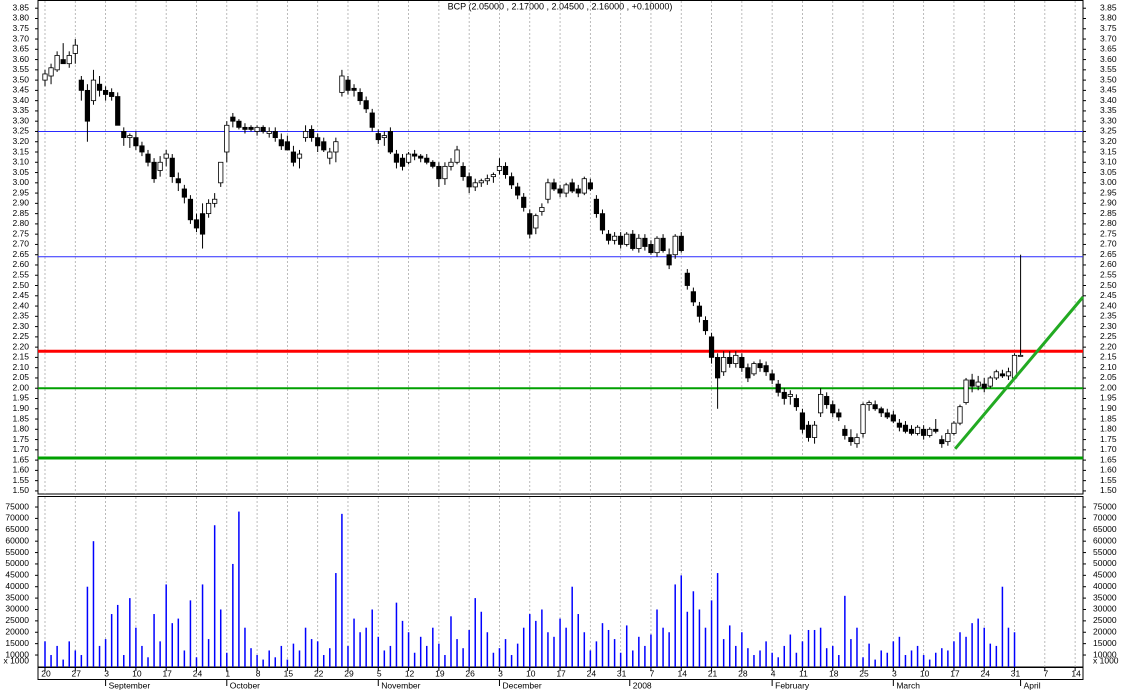  What do you see at coordinates (227, 673) in the screenshot?
I see `x-tick-label: 1` at bounding box center [227, 673].